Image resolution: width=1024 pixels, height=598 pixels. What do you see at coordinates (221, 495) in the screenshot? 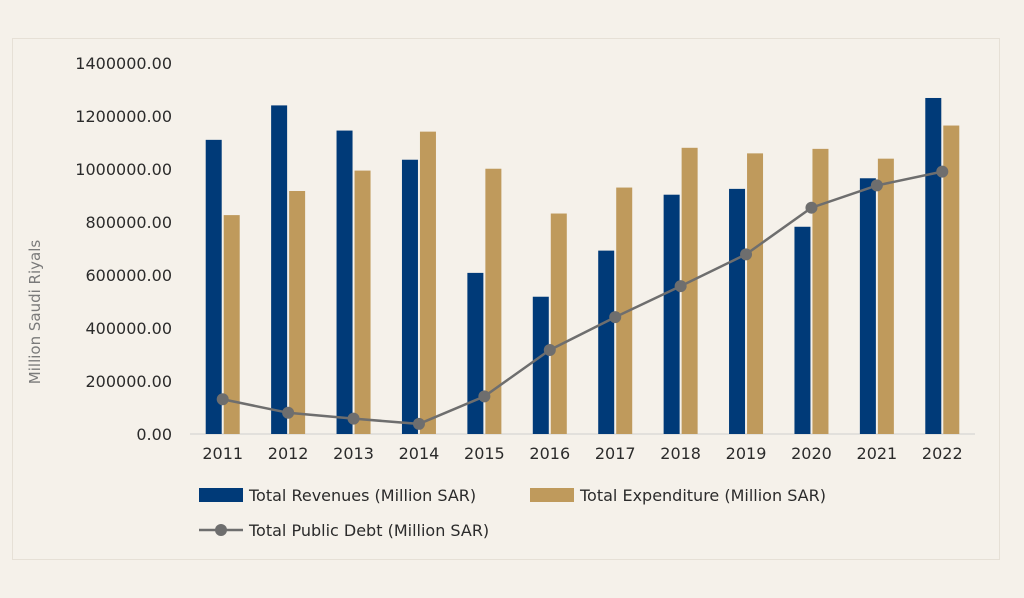
I see `legend-swatch-revenues` at bounding box center [221, 495].